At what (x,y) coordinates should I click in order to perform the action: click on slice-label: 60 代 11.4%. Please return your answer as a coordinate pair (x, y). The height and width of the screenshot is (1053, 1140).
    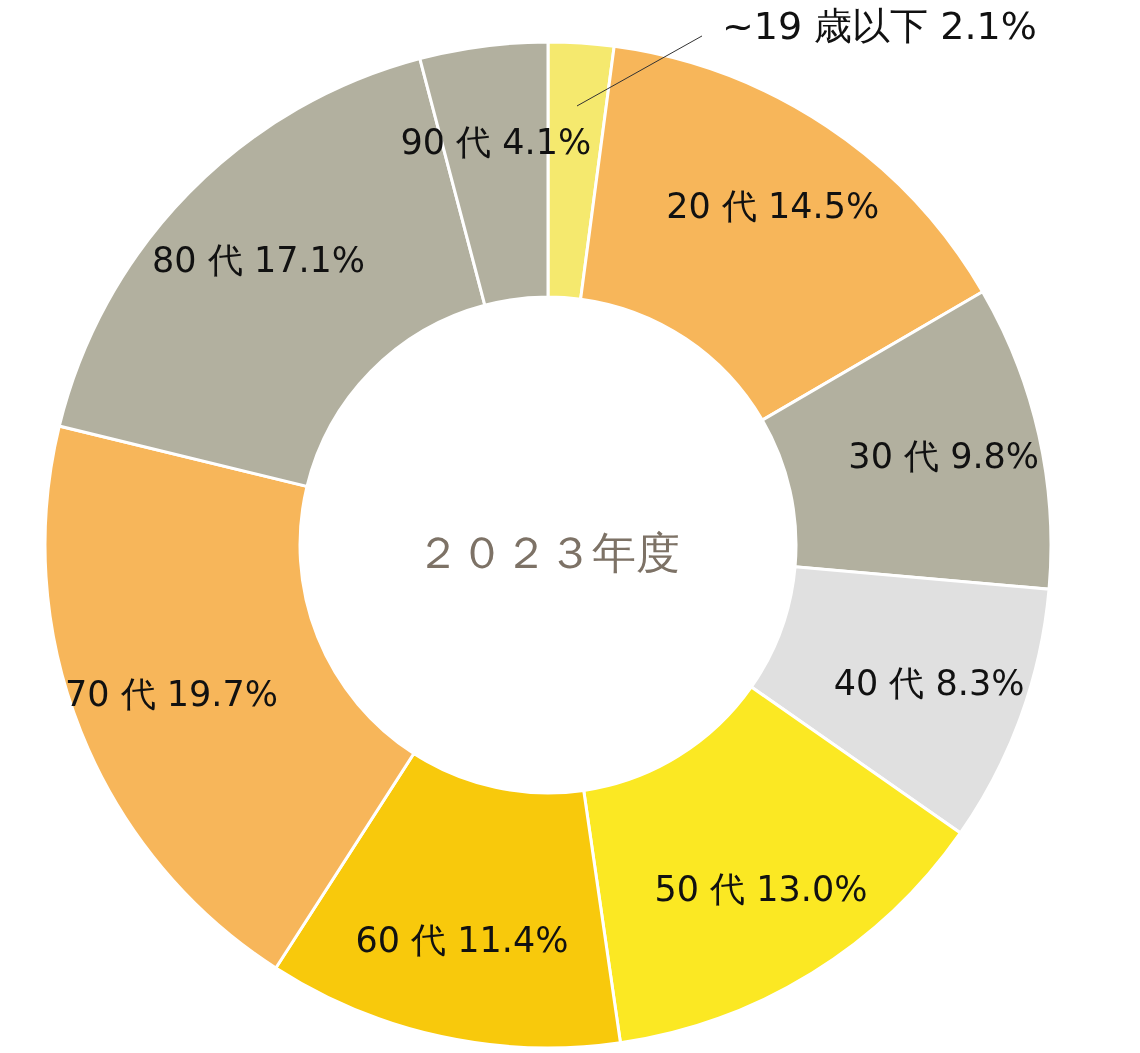
    Looking at the image, I should click on (462, 940).